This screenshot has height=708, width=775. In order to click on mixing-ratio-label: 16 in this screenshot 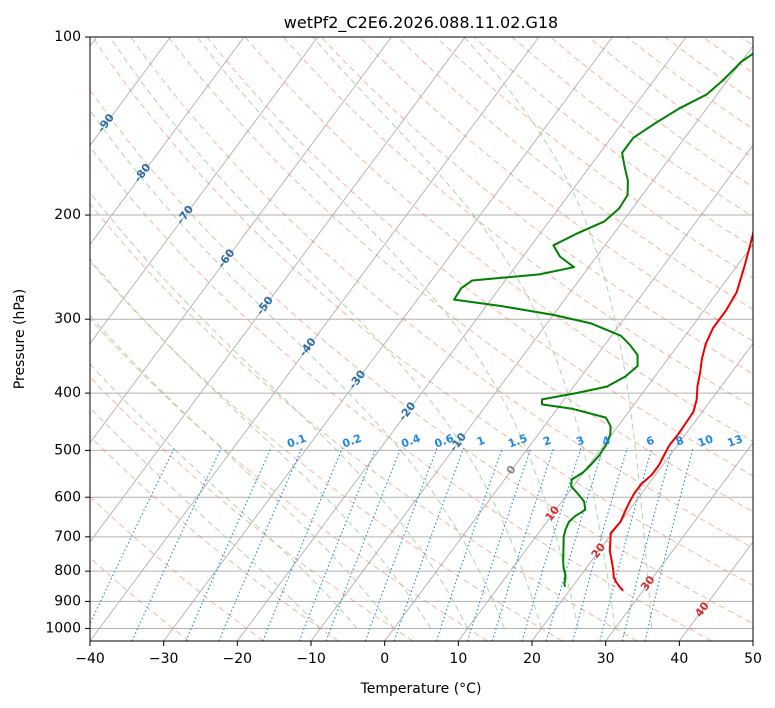, I will do `click(760, 441)`.